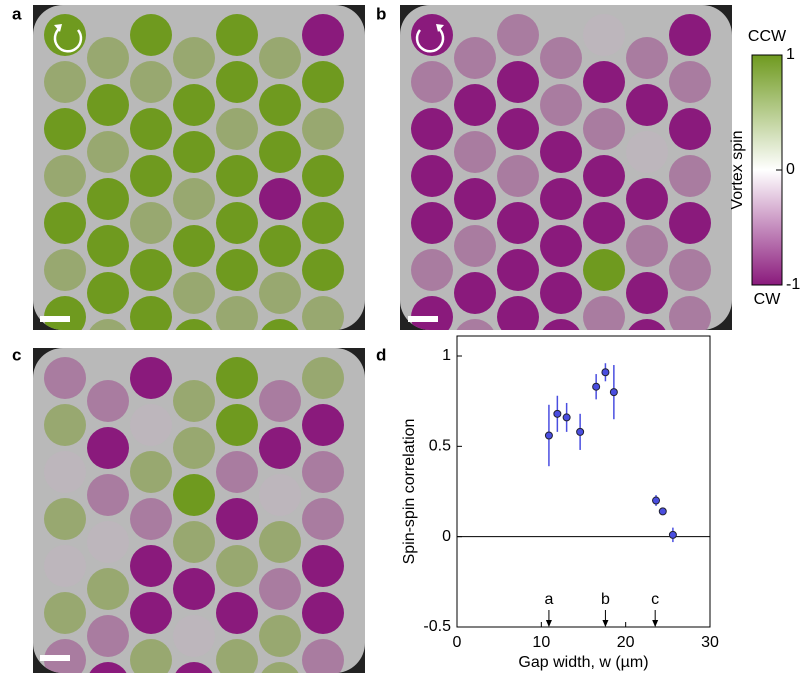 This screenshot has height=681, width=800. What do you see at coordinates (737, 169) in the screenshot?
I see `colorbar-label: Vortex spin` at bounding box center [737, 169].